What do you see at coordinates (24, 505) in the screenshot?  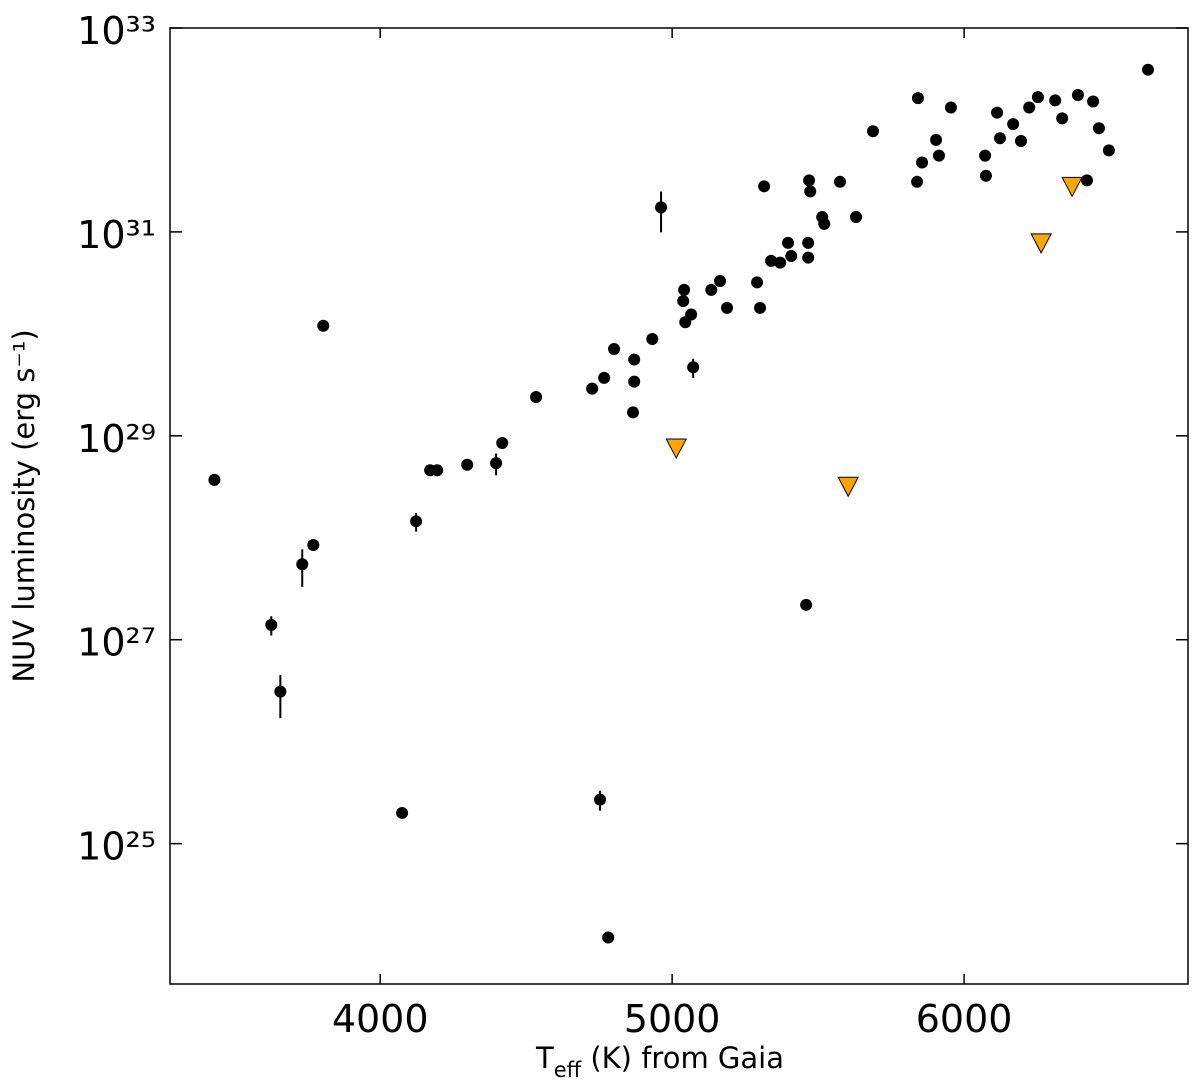 I see `y-axis-label: NUV luminosity (erg s⁻¹)` at bounding box center [24, 505].